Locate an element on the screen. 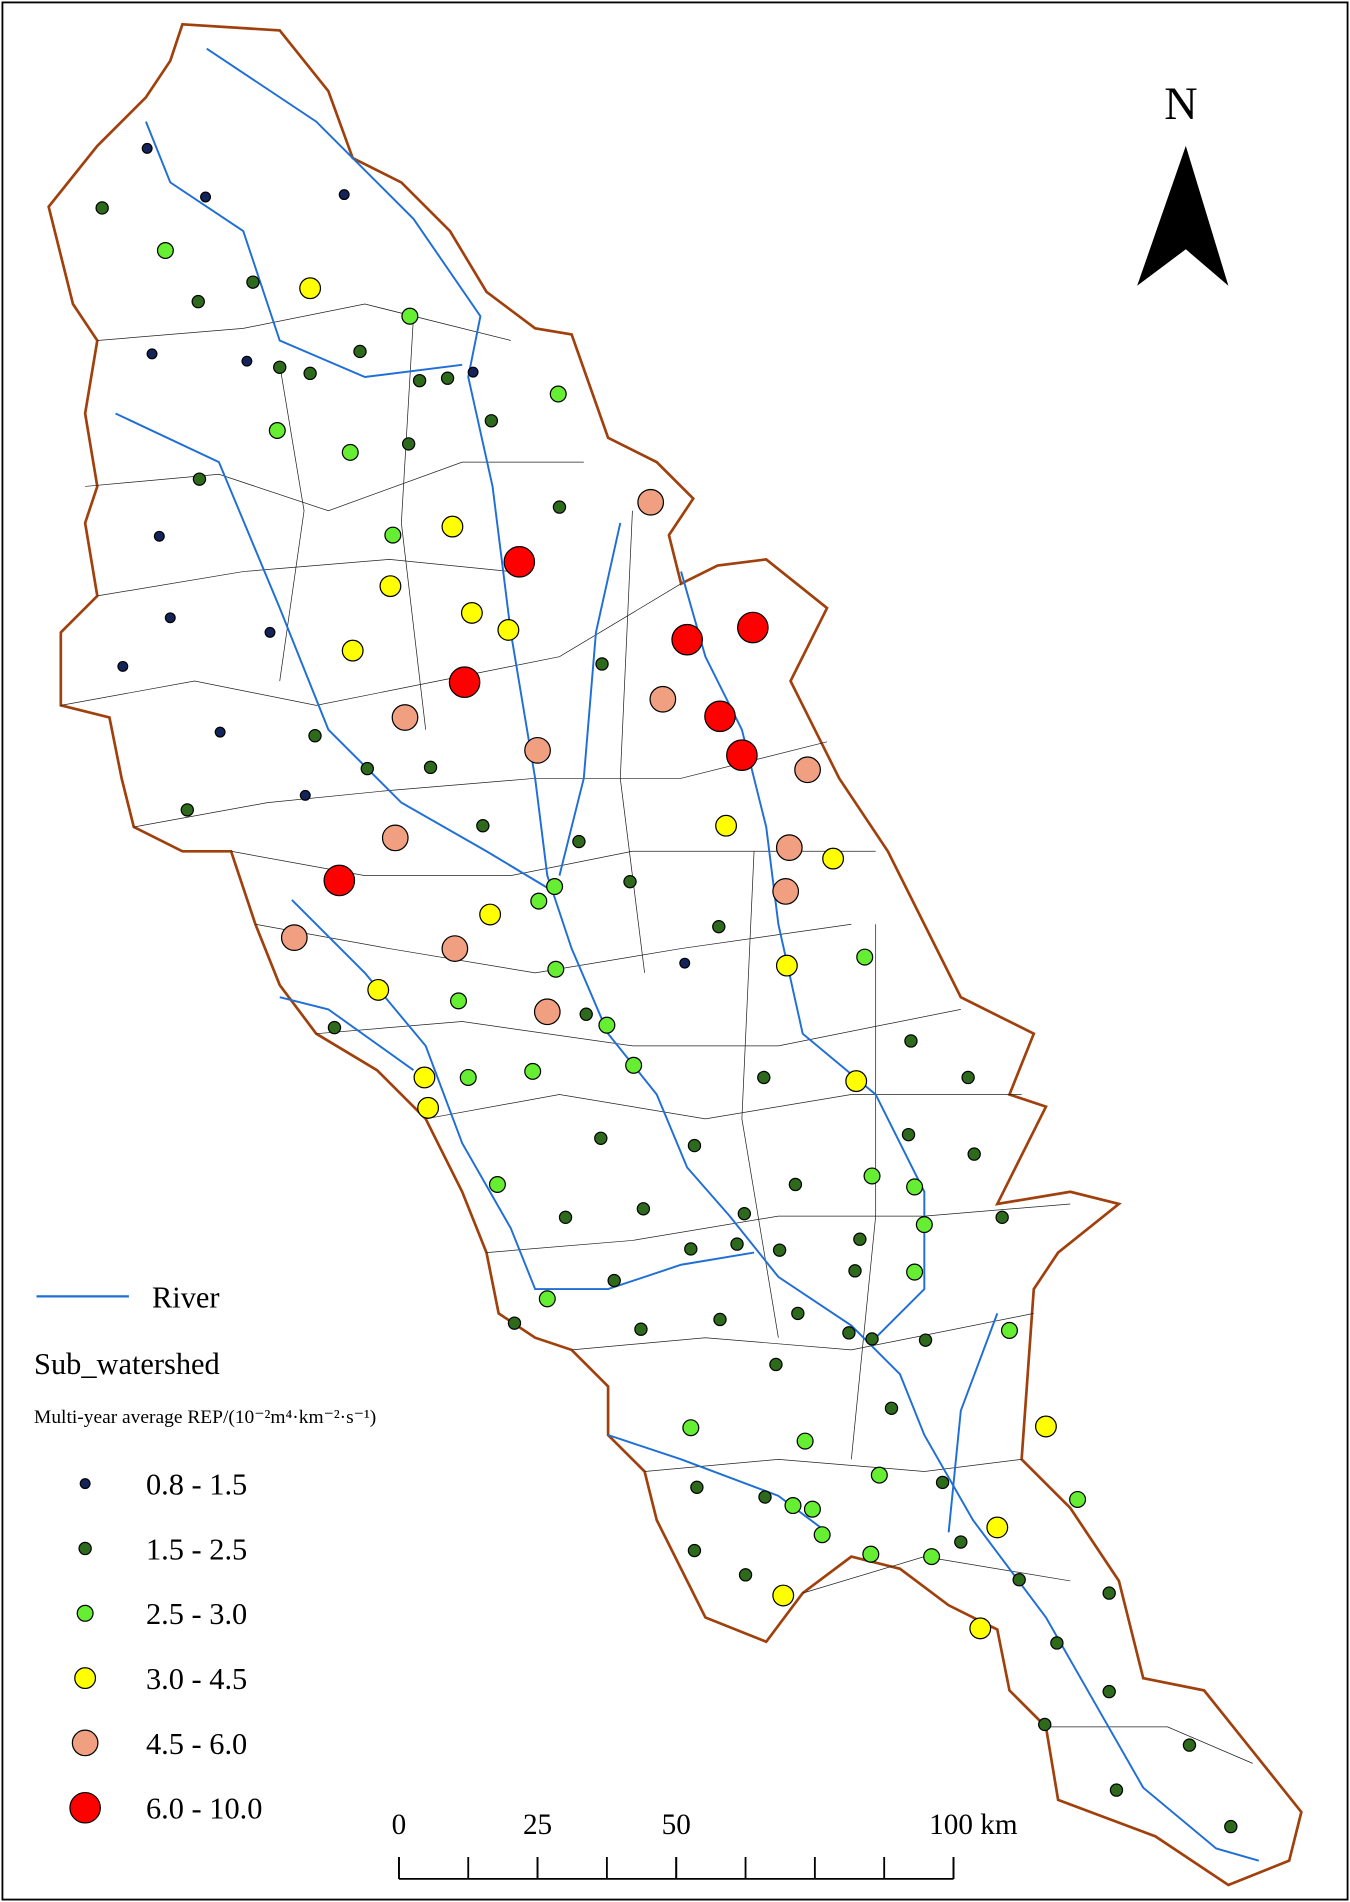 The image size is (1350, 1902). scale-label: 0 is located at coordinates (399, 1825).